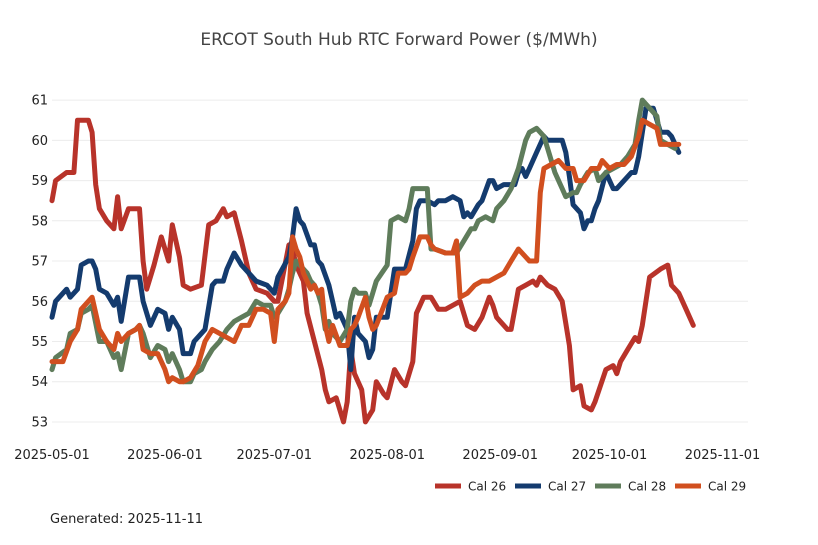 The width and height of the screenshot is (818, 545). Describe the element at coordinates (727, 487) in the screenshot. I see `legend-label-cal-29: Cal 29` at that location.